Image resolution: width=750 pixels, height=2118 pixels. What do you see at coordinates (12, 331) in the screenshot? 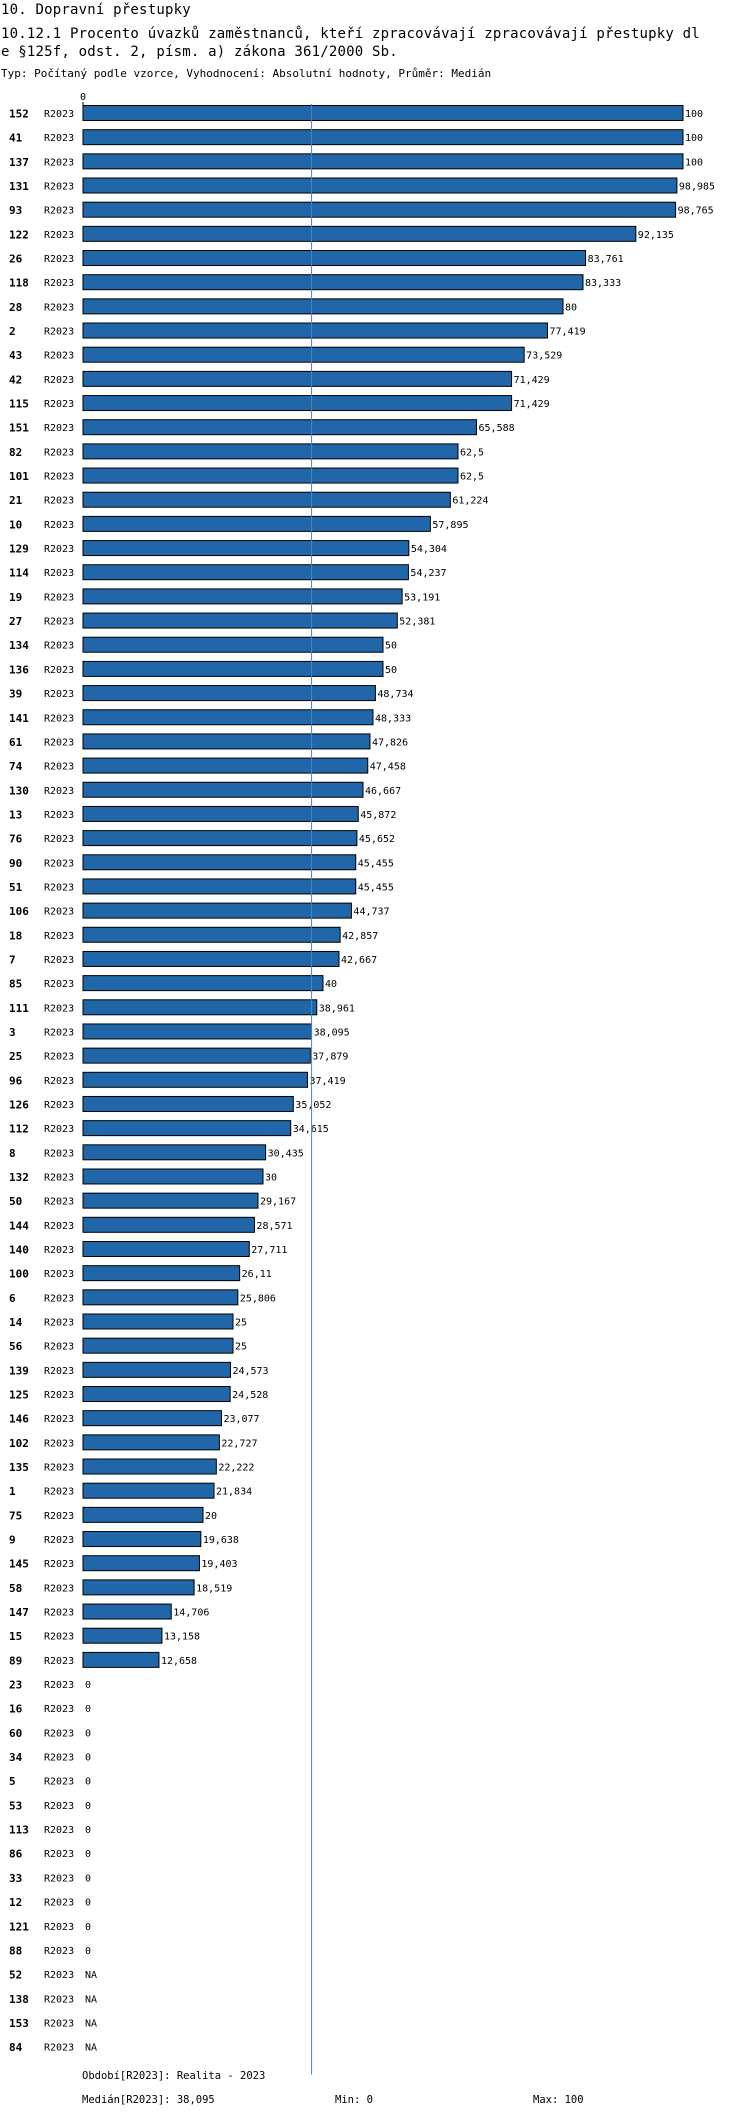
I see `category-label: 2` at bounding box center [12, 331].